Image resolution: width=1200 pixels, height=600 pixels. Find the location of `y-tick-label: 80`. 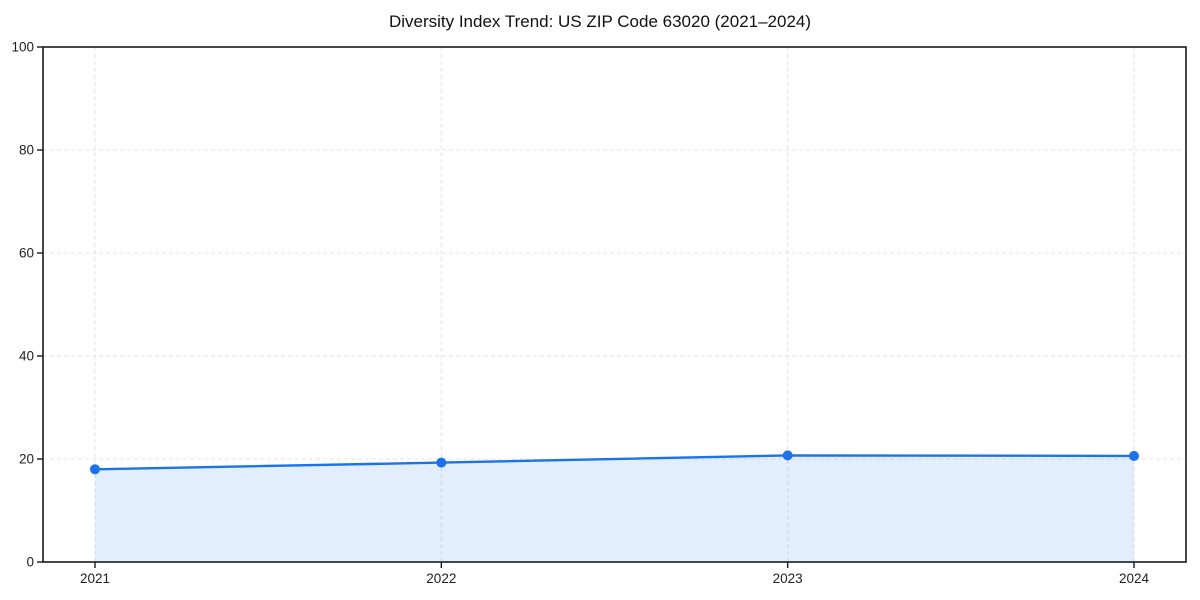

y-tick-label: 80 is located at coordinates (26, 150).